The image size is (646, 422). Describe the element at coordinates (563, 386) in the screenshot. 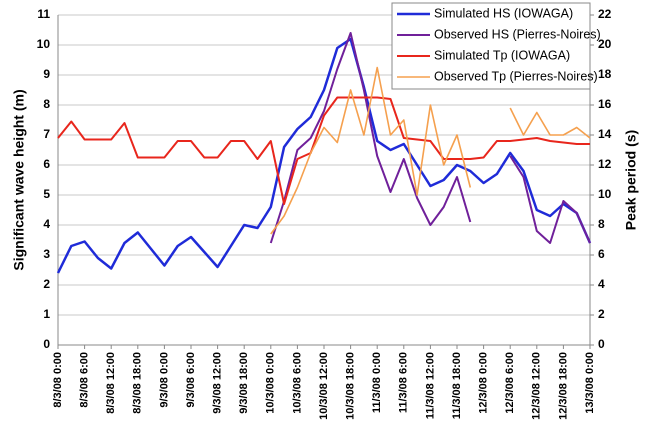

I see `x-tick-label: 12/3/08 18:00` at that location.